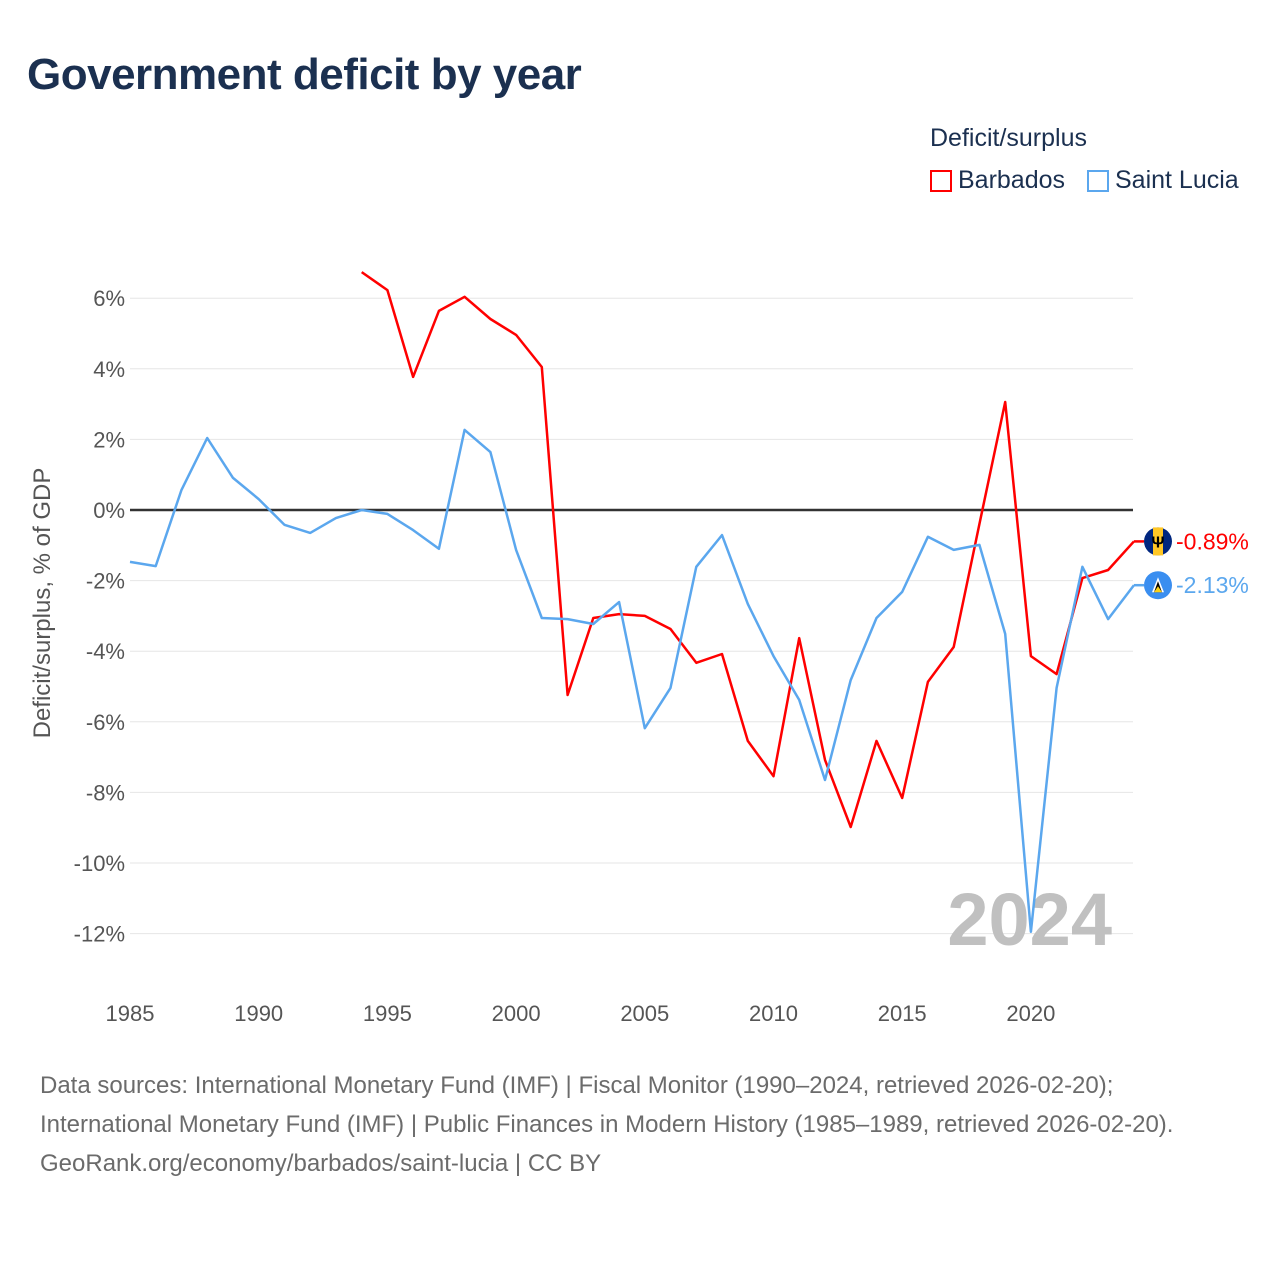 This screenshot has height=1280, width=1280. Describe the element at coordinates (1158, 585) in the screenshot. I see `saint-lucia-flag-icon` at that location.